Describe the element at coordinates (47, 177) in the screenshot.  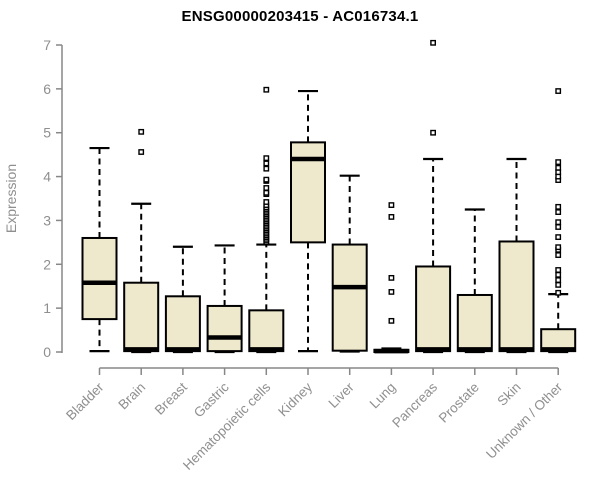
I see `y-tick-label: 4` at that location.